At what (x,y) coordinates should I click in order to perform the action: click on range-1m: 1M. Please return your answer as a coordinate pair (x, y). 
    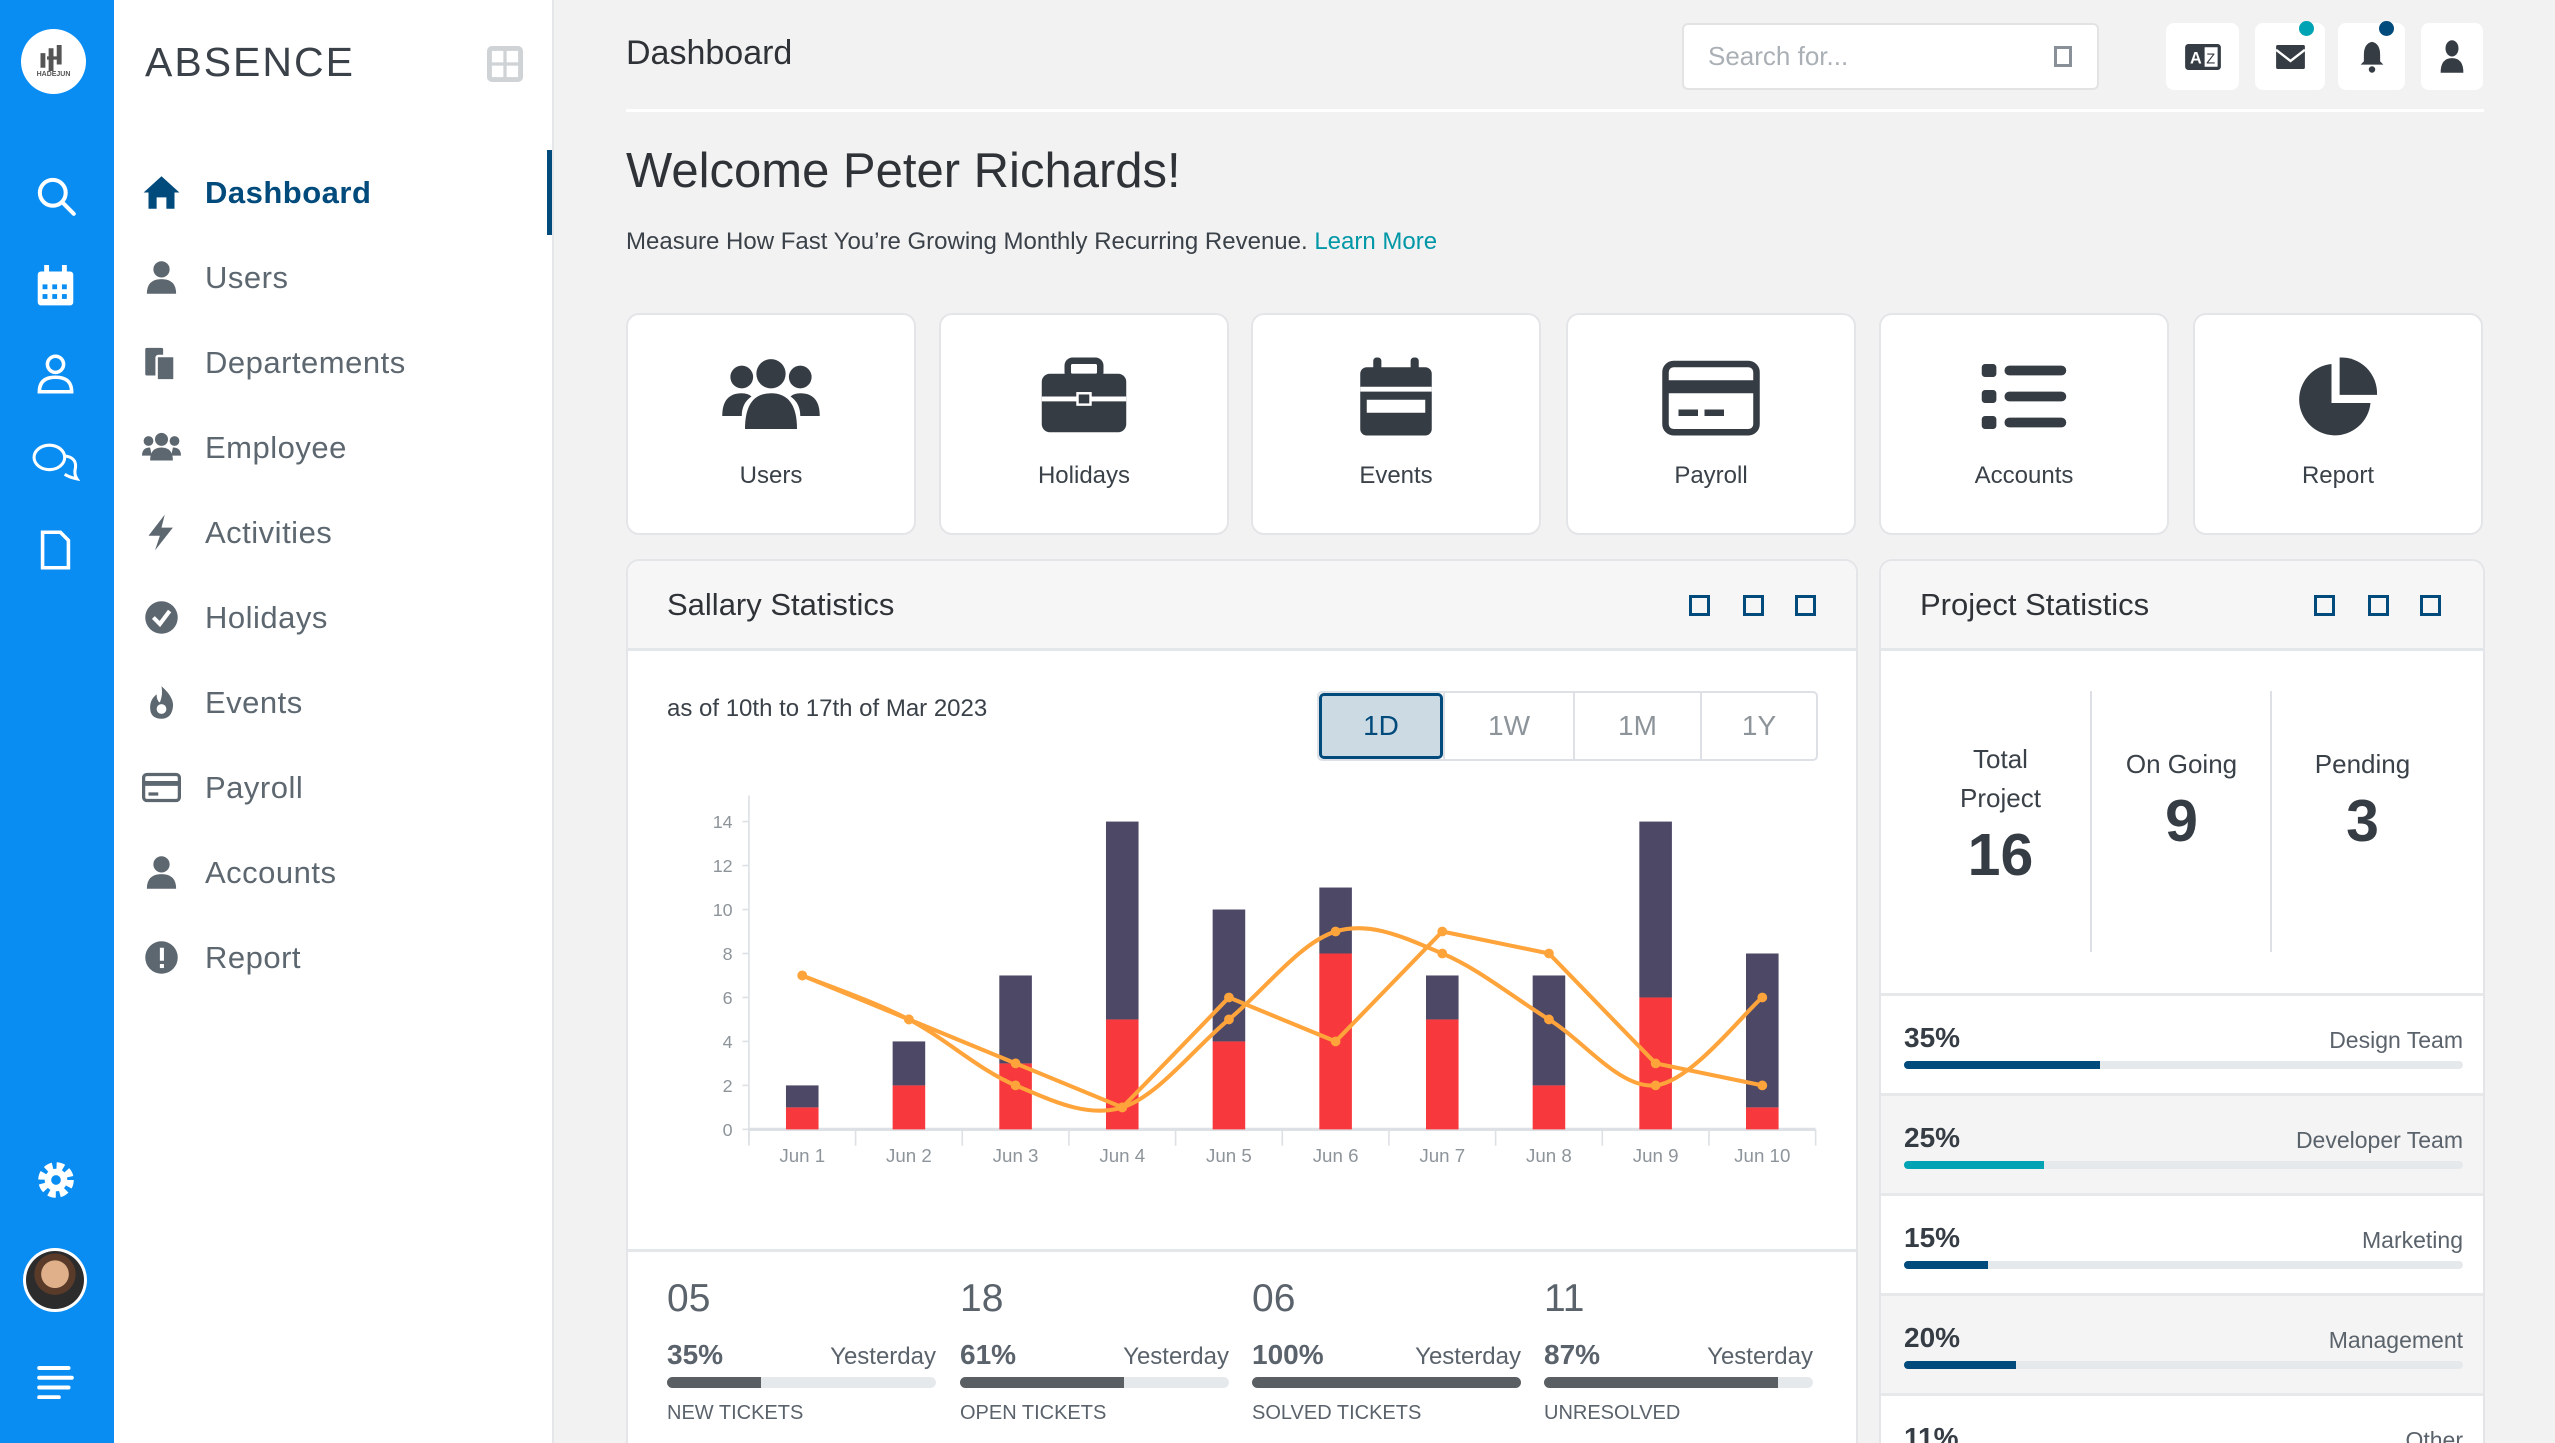
    Looking at the image, I should click on (1636, 726).